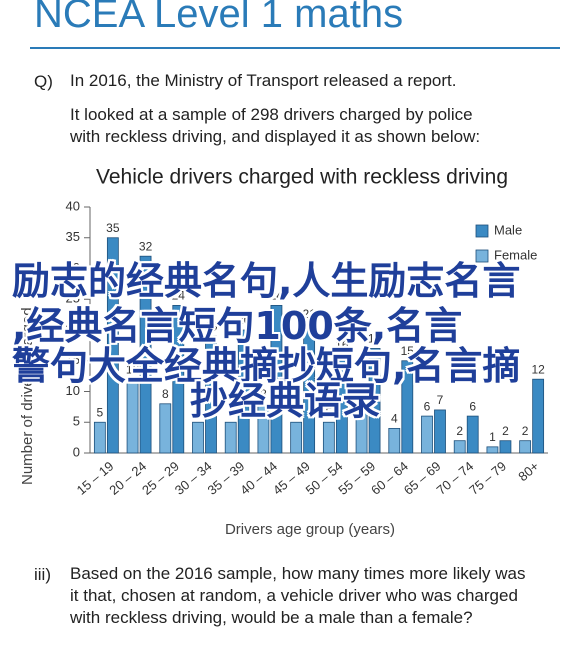 The height and width of the screenshot is (656, 580). I want to click on part-label: iii), so click(42, 574).